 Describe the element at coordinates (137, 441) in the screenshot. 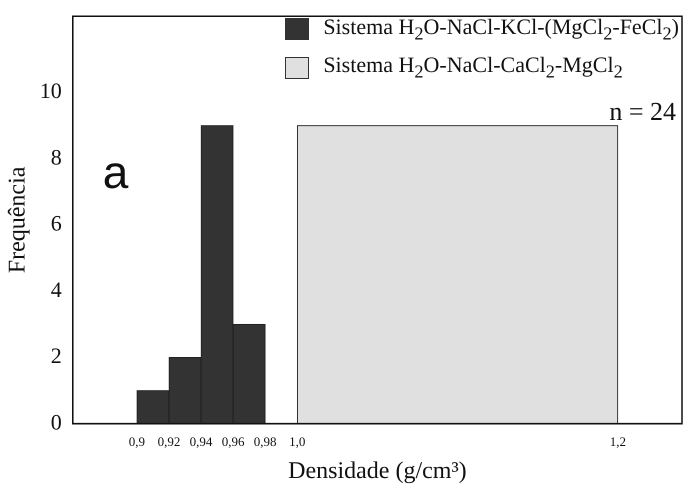

I see `x-tick-label: 0,9` at that location.